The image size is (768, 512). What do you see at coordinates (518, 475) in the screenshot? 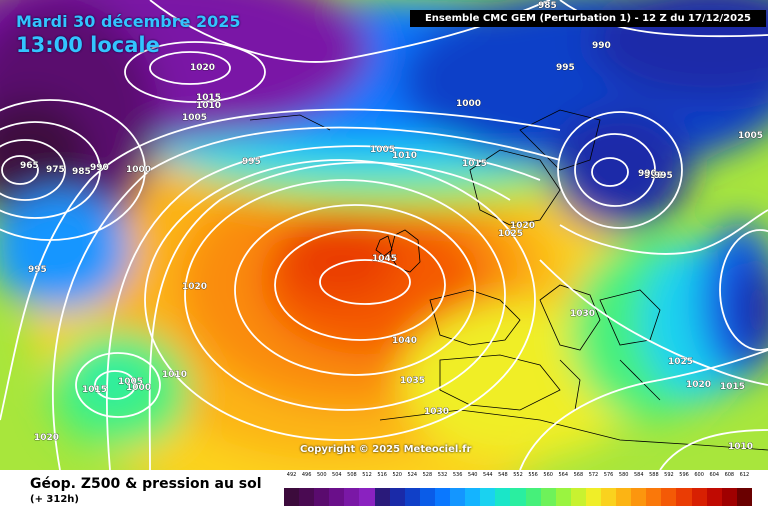
I see `color-scale-label: 552` at bounding box center [518, 475].